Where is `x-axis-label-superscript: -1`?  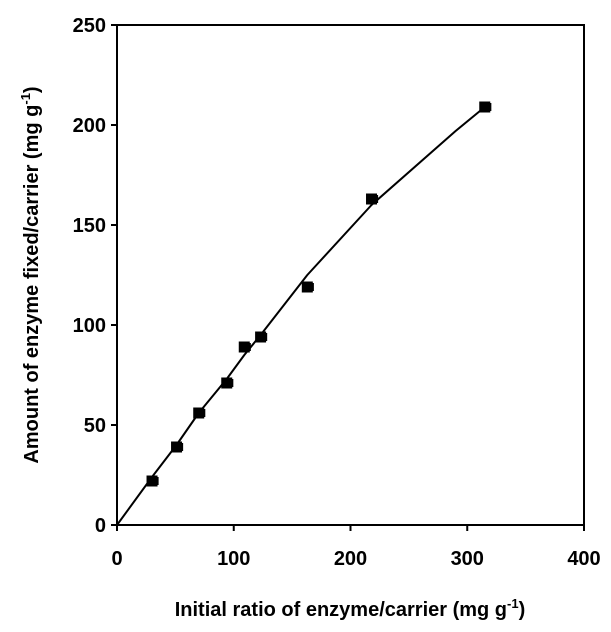
x-axis-label-superscript: -1 is located at coordinates (513, 603).